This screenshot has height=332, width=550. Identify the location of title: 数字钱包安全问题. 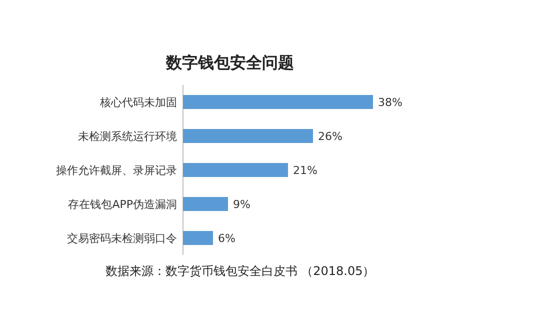
(230, 62).